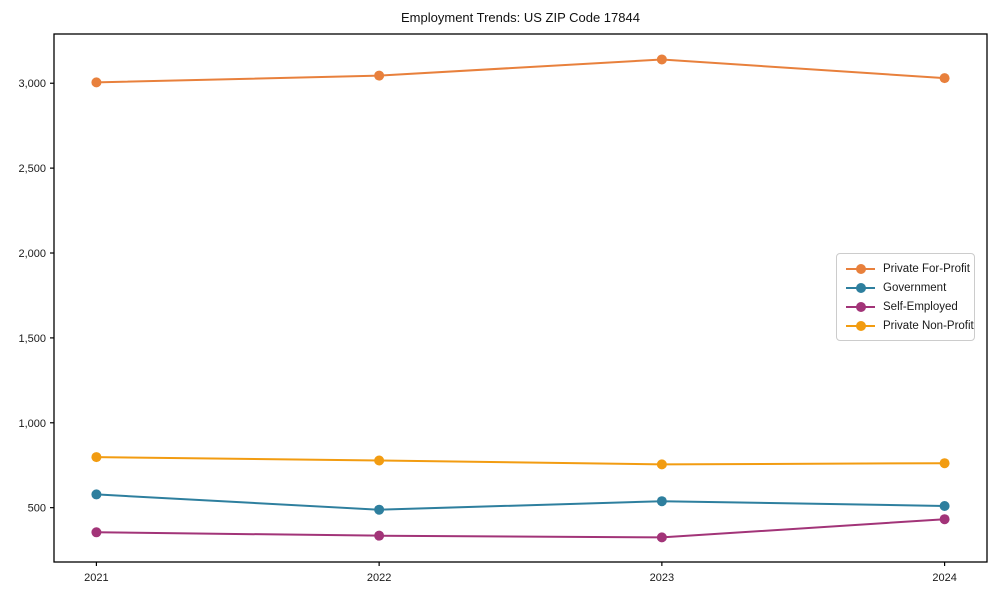  What do you see at coordinates (96, 578) in the screenshot?
I see `x-tick-label: 2021` at bounding box center [96, 578].